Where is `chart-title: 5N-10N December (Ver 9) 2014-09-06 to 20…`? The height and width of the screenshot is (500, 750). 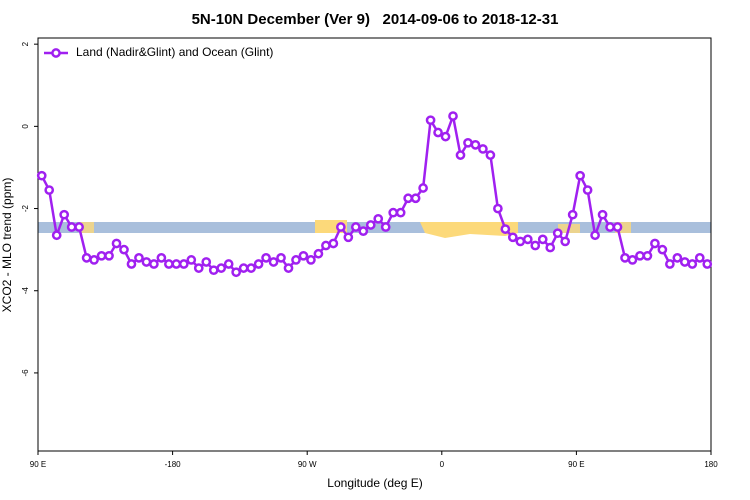 chart-title: 5N-10N December (Ver 9) 2014-09-06 to 20… is located at coordinates (375, 19).